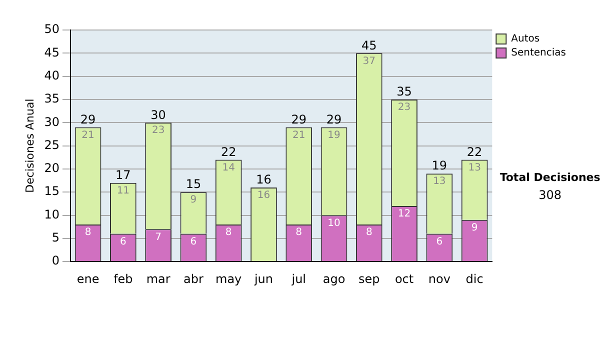  Describe the element at coordinates (525, 39) in the screenshot. I see `legend-label: Autos` at that location.